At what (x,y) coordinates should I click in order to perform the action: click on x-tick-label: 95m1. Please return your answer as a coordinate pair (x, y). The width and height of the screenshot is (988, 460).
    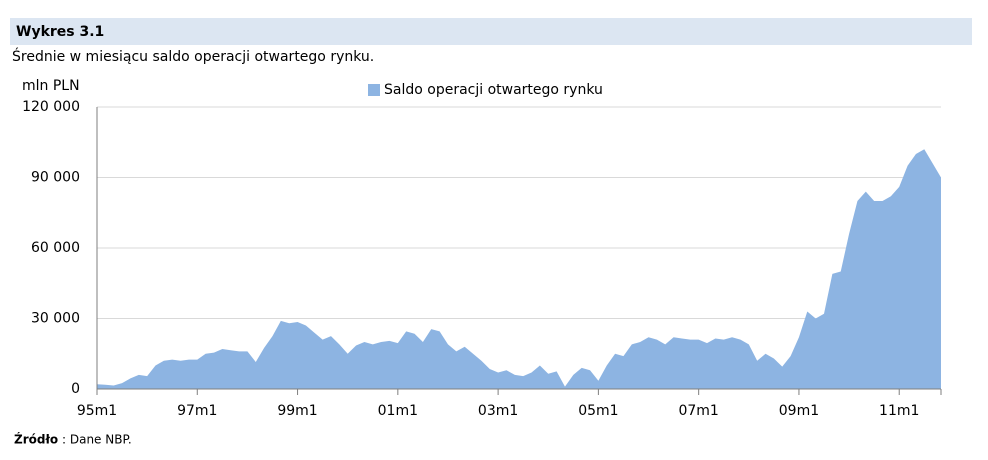
    Looking at the image, I should click on (97, 411).